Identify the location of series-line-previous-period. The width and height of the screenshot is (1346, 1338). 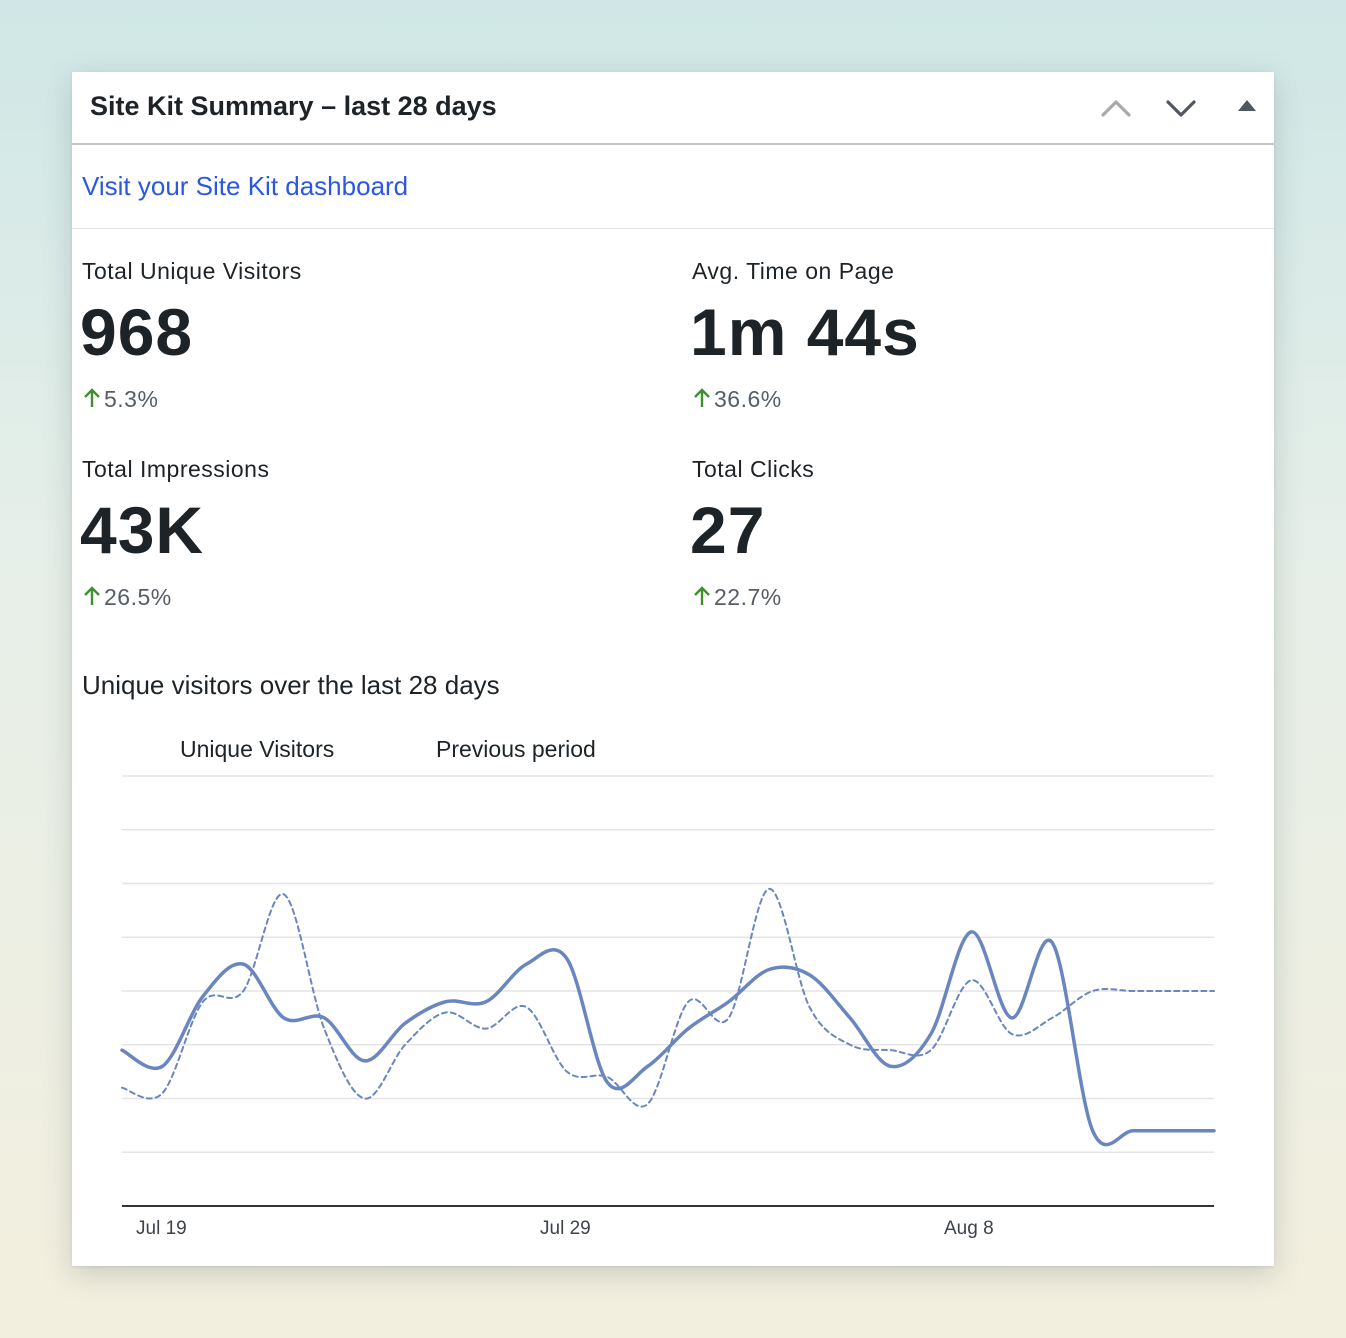
(668, 997).